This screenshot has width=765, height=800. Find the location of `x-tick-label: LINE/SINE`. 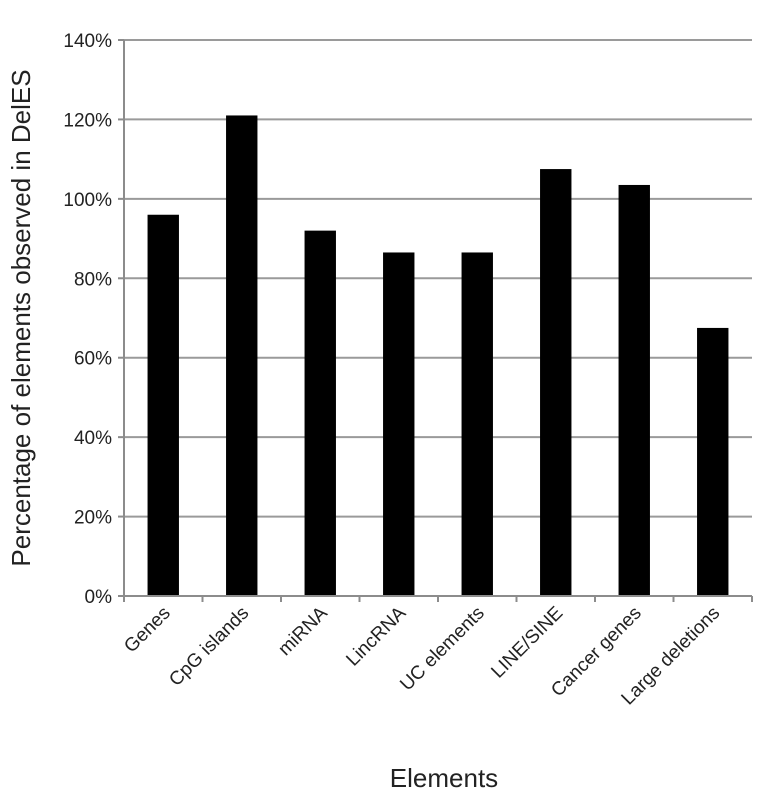

x-tick-label: LINE/SINE is located at coordinates (527, 643).